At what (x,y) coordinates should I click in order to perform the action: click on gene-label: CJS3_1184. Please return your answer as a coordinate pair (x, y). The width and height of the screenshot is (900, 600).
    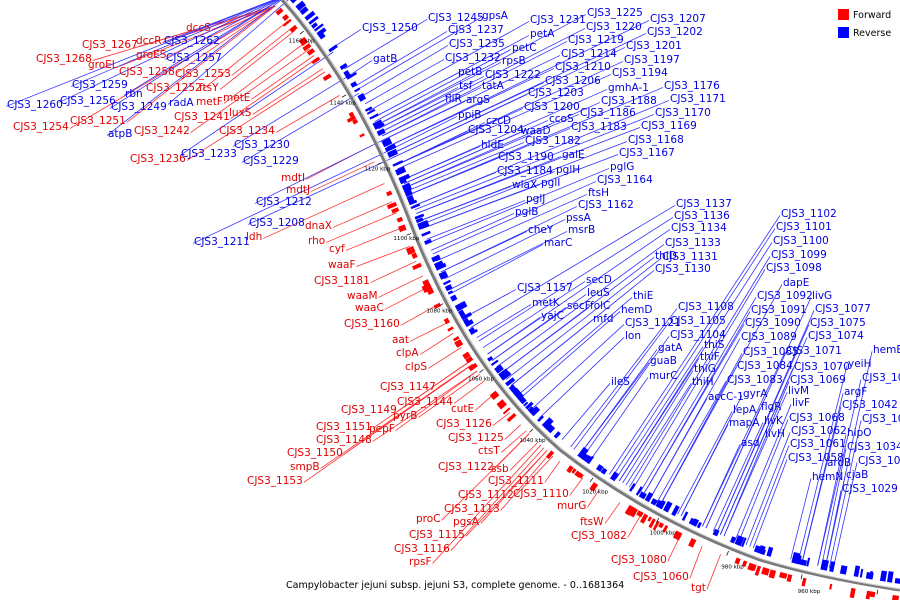
    Looking at the image, I should click on (525, 171).